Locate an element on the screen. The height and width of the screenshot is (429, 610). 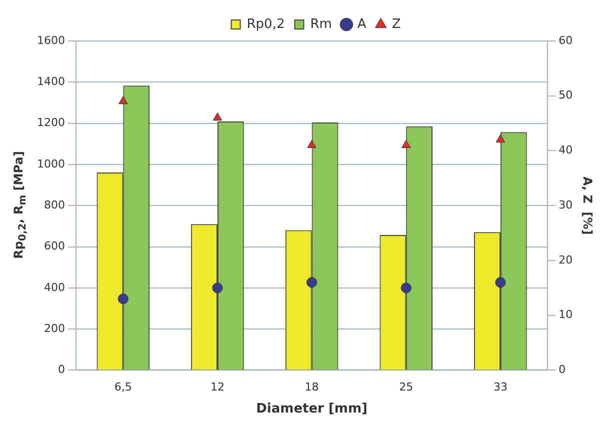
x-axis-title: Diameter [mm] is located at coordinates (312, 409).